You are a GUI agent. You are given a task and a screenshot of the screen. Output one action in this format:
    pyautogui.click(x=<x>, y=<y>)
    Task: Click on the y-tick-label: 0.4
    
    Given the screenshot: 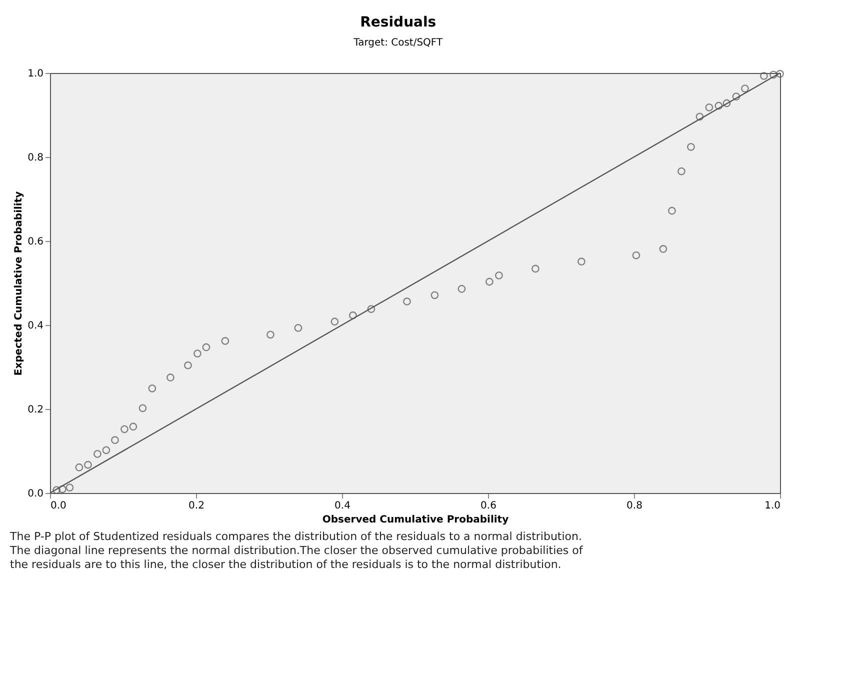 What is the action you would take?
    pyautogui.click(x=36, y=326)
    